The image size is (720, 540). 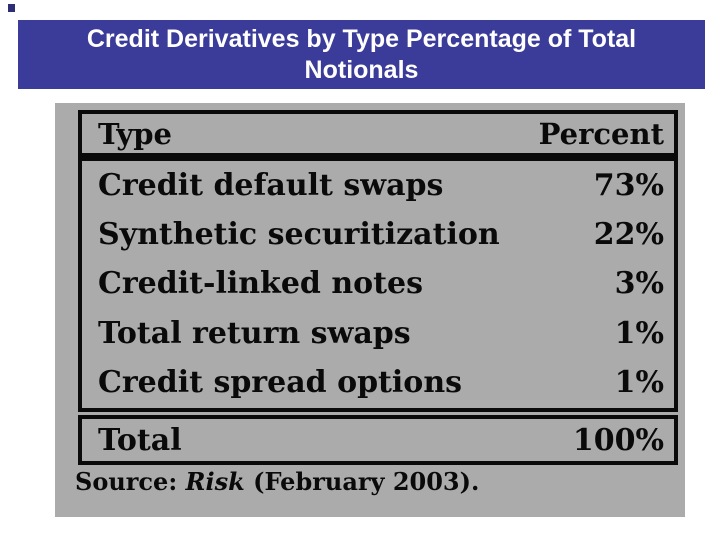 What do you see at coordinates (11, 8) in the screenshot?
I see `corner-artifact-mark` at bounding box center [11, 8].